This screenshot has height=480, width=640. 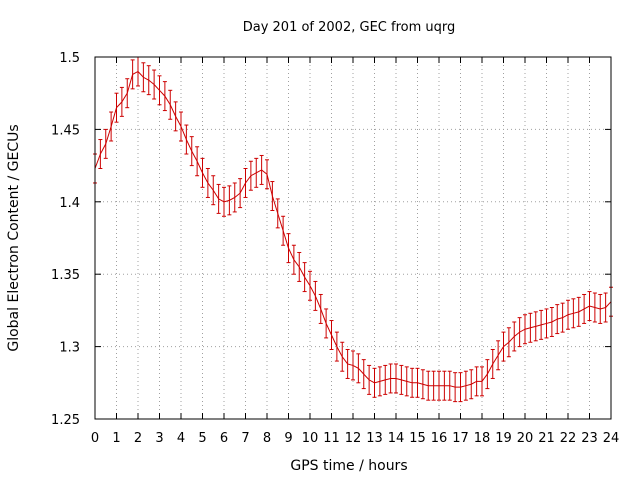 What do you see at coordinates (611, 438) in the screenshot?
I see `x-tick-label: 24` at bounding box center [611, 438].